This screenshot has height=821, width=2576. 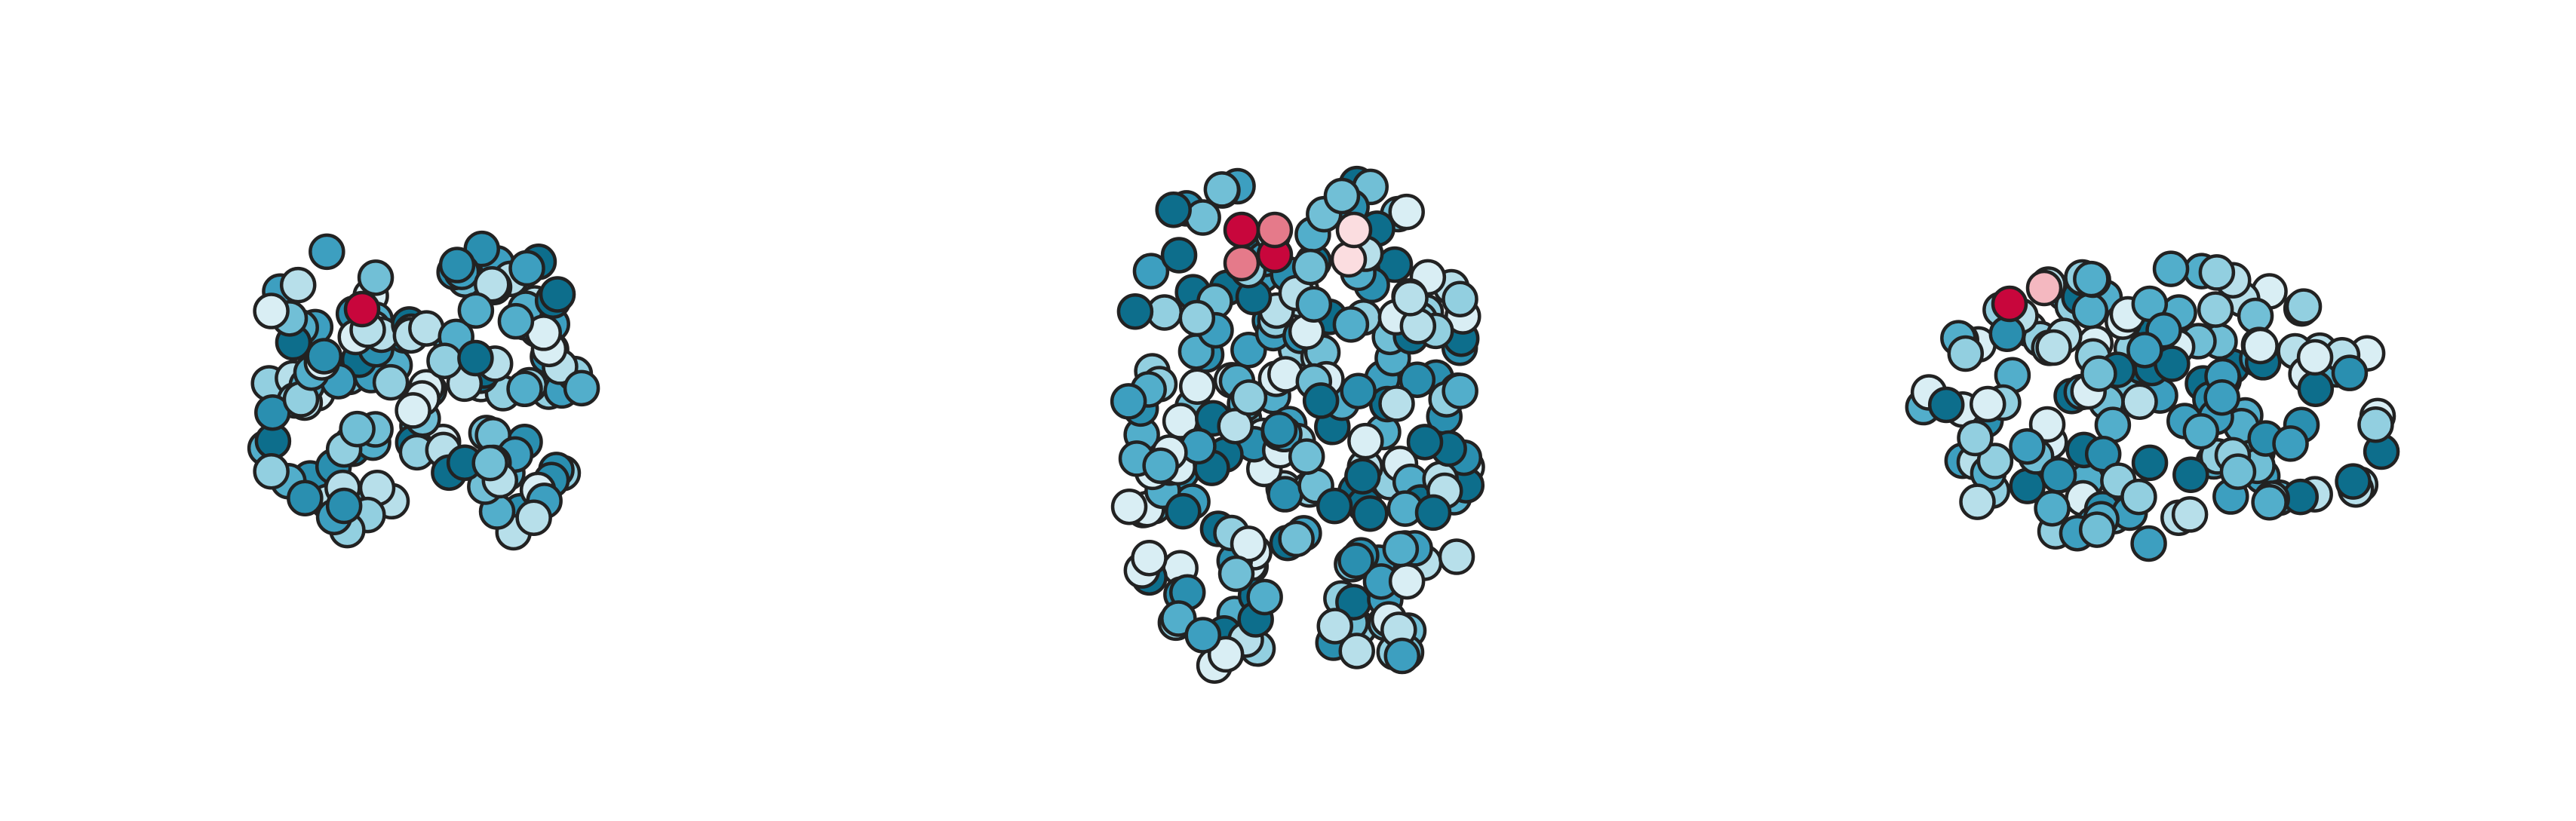 I want to click on sagittal-view, so click(x=2152, y=406).